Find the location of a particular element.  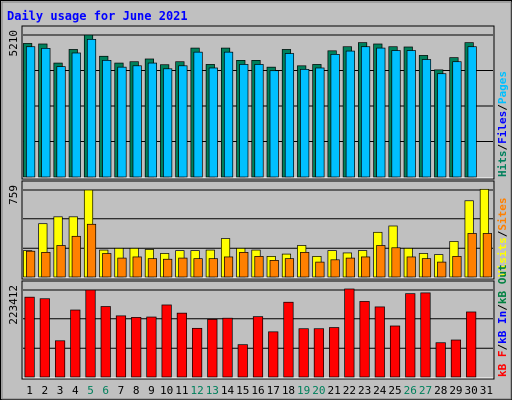

x-tick-label: 22 is located at coordinates (349, 390).